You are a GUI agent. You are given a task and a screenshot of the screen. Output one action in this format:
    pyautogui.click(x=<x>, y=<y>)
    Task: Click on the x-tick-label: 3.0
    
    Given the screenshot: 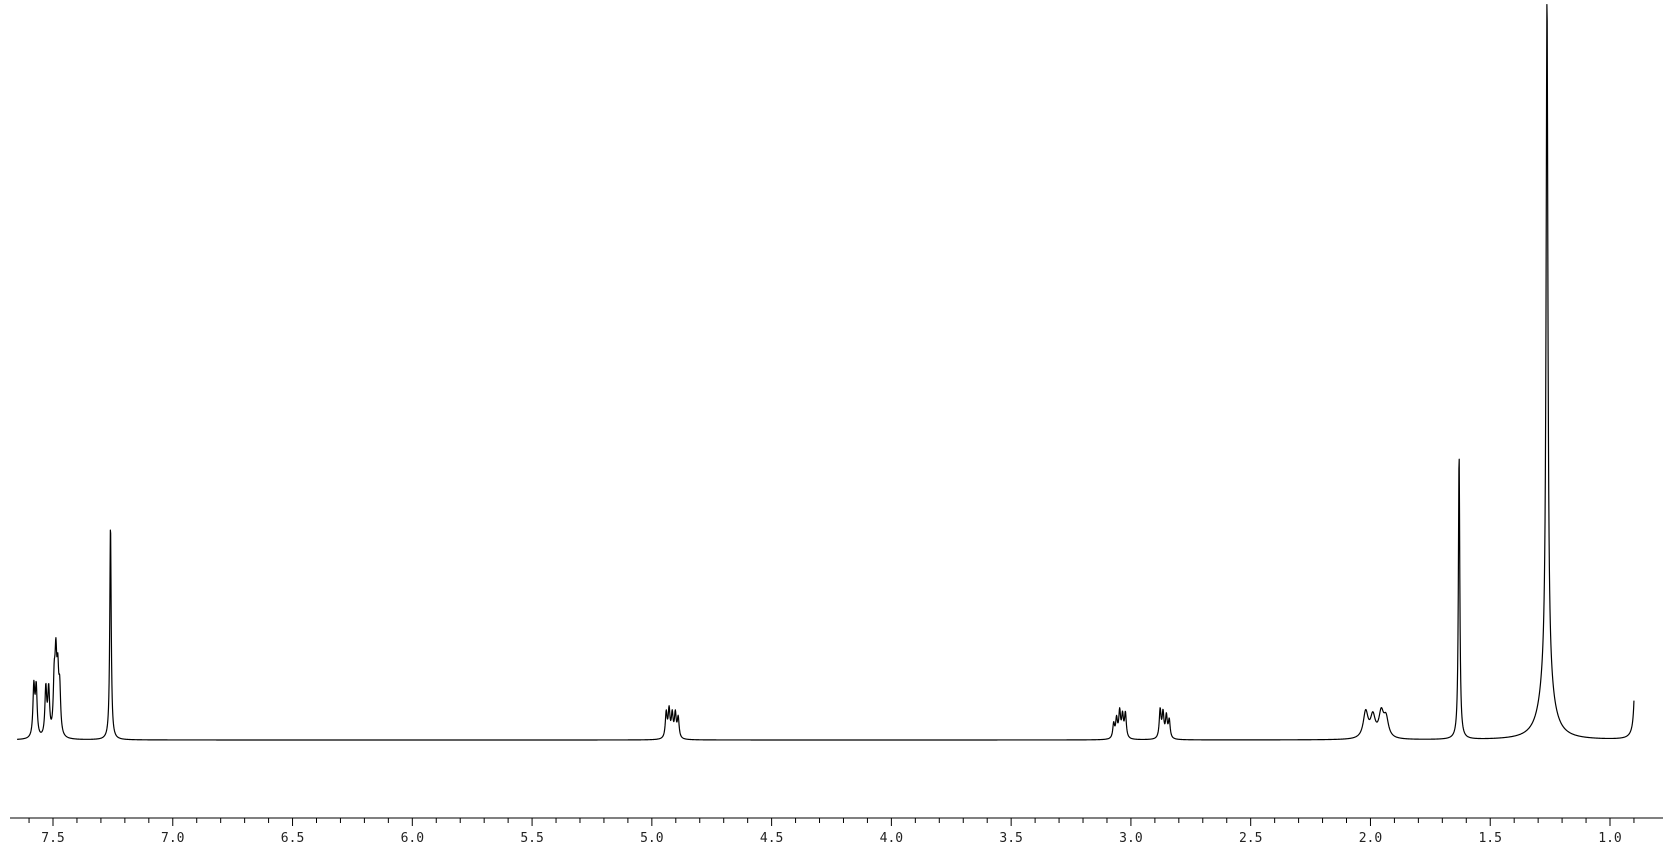 What is the action you would take?
    pyautogui.click(x=1130, y=838)
    